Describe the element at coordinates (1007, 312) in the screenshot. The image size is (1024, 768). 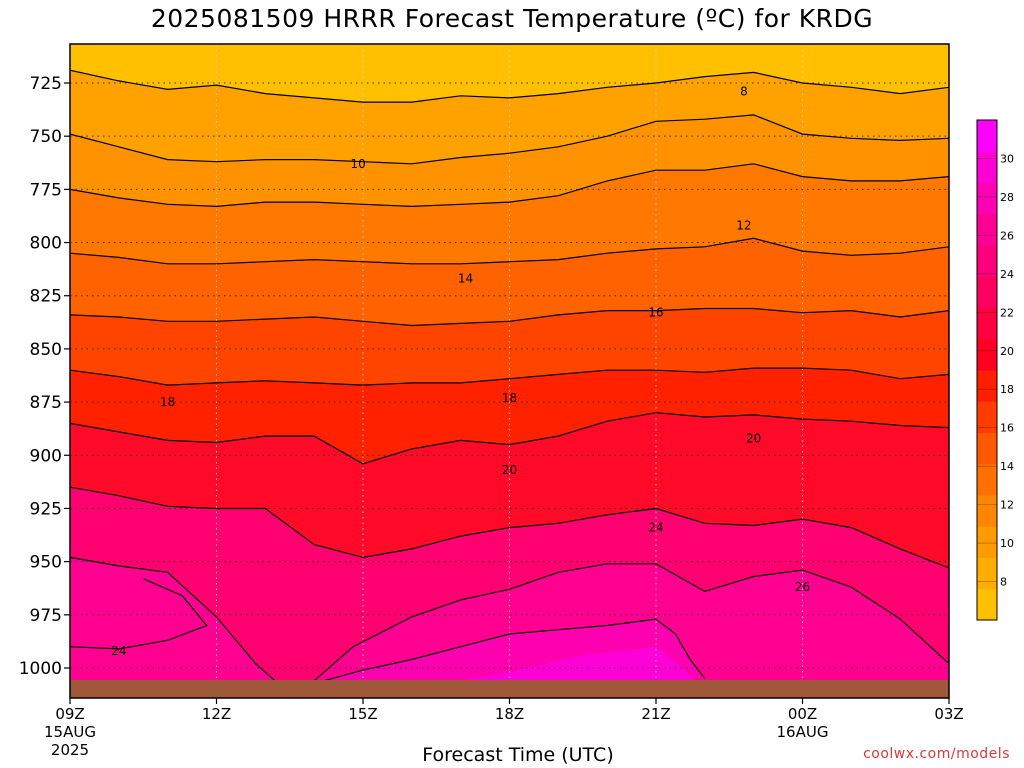
I see `colorbar-tick-label-22: 22` at that location.